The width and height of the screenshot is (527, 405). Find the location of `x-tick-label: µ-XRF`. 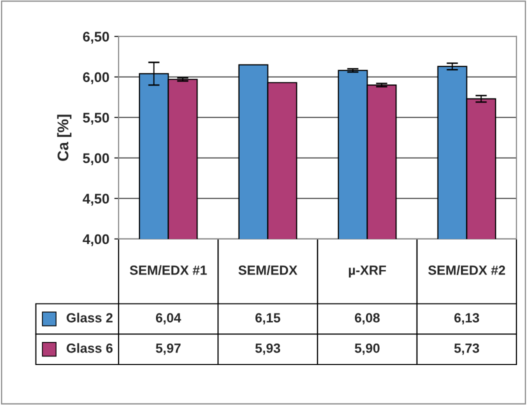

x-tick-label: µ-XRF is located at coordinates (367, 272).